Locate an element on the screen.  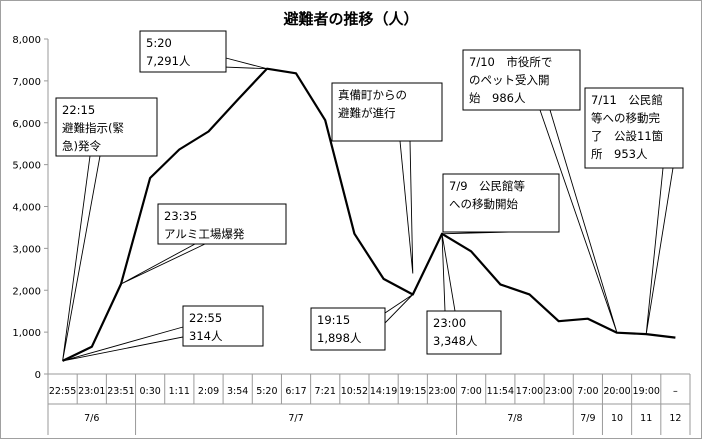
x-date-label: 12 is located at coordinates (675, 418).